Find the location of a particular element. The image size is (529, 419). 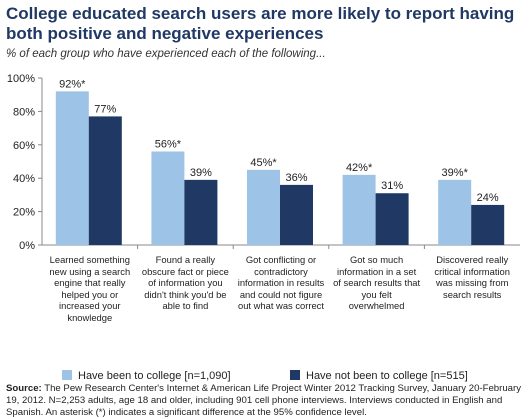

data-label-not-college: 39% is located at coordinates (201, 173).